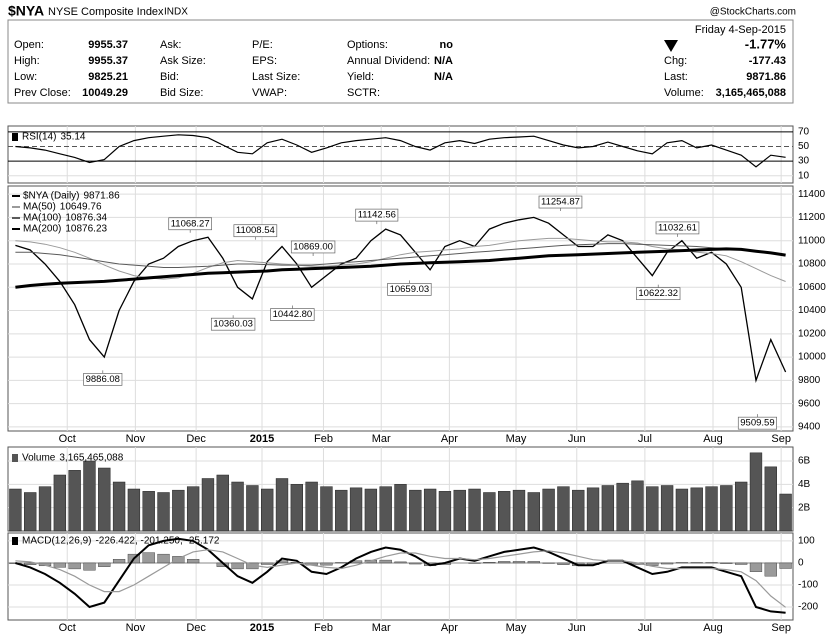 The height and width of the screenshot is (640, 840). What do you see at coordinates (801, 563) in the screenshot?
I see `y-tick-label: 0` at bounding box center [801, 563].